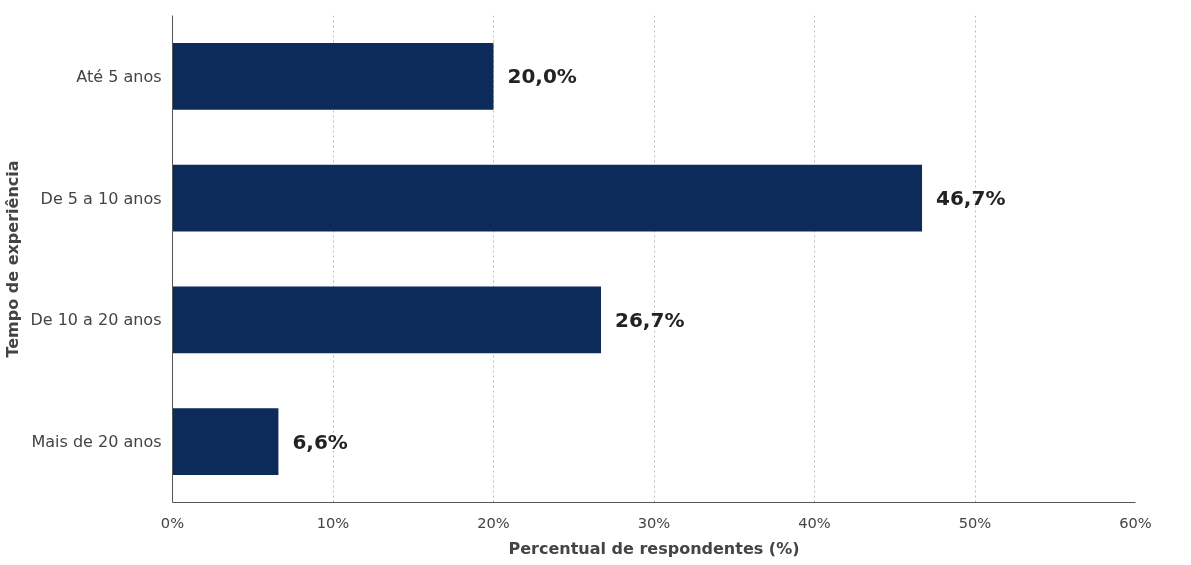 This screenshot has width=1191, height=565. Describe the element at coordinates (1135, 522) in the screenshot. I see `x-tick-label: 60%` at that location.